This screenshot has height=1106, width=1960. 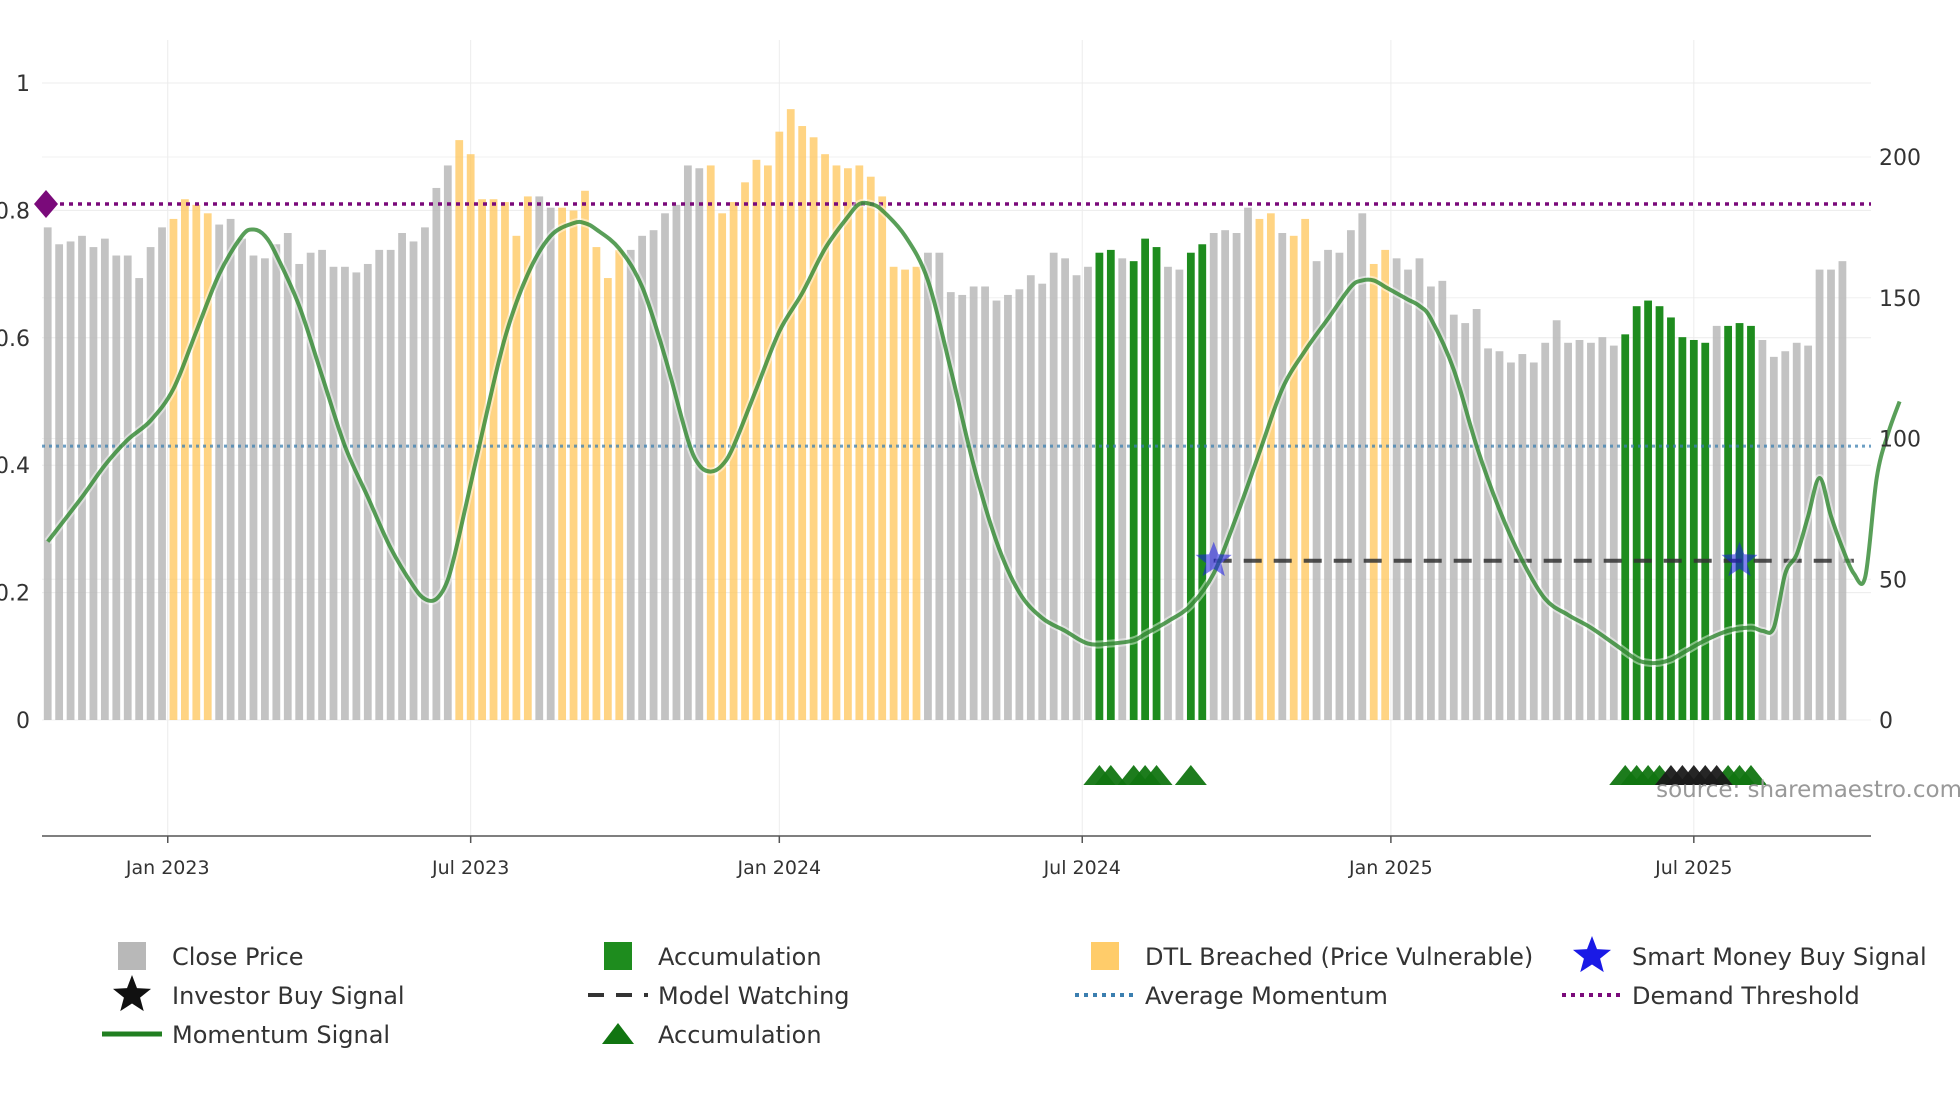 I want to click on legend-item: Close Price, so click(x=211, y=956).